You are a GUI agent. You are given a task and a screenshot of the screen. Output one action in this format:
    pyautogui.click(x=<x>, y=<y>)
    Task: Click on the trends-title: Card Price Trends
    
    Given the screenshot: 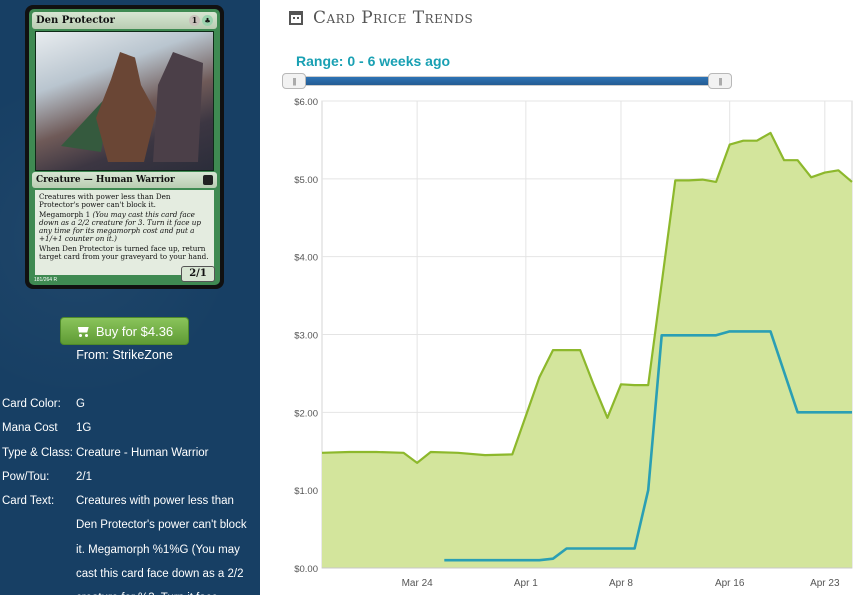 What is the action you would take?
    pyautogui.click(x=393, y=18)
    